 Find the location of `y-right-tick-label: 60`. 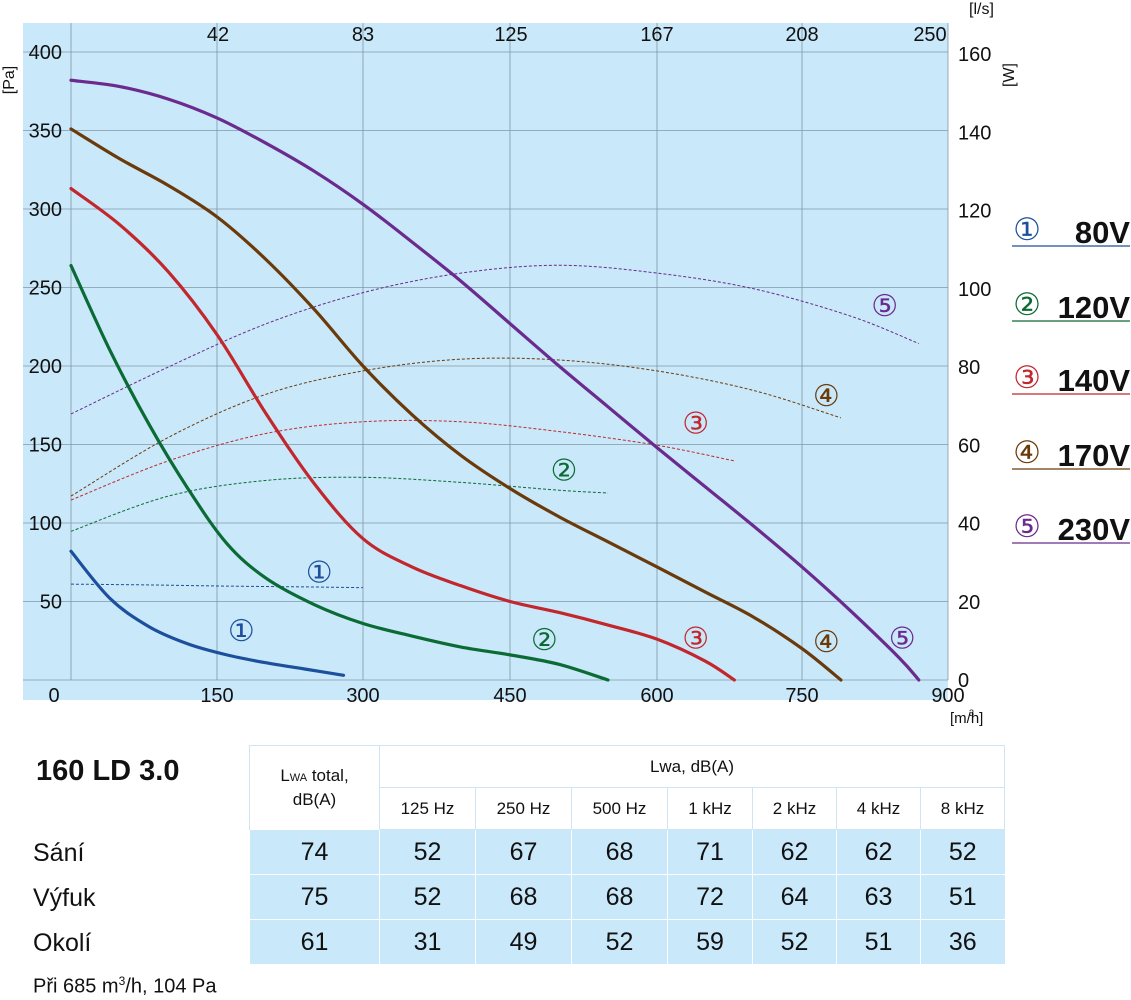

y-right-tick-label: 60 is located at coordinates (969, 446).